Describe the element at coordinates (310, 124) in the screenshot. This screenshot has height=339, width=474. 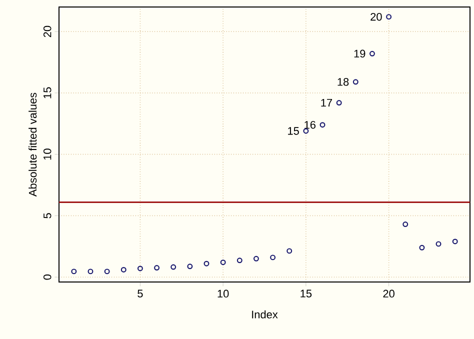
I see `annotation: 16` at that location.